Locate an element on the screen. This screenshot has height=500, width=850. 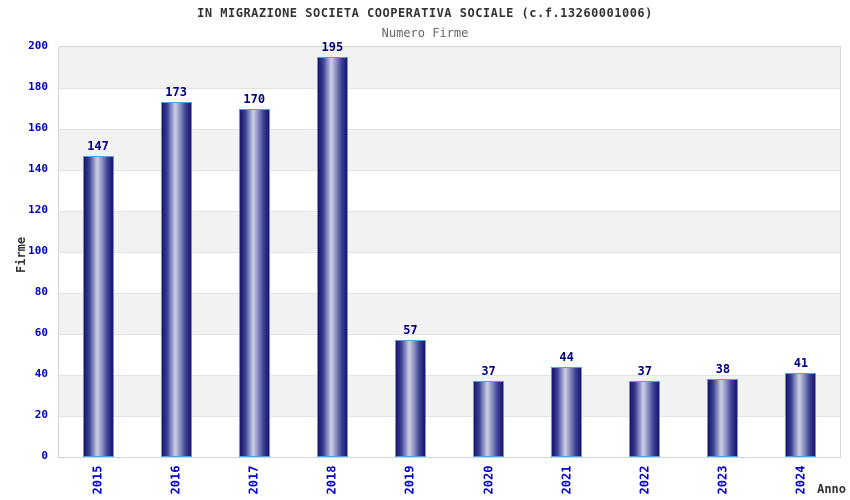
x-tick-text: 2021 is located at coordinates (566, 480).